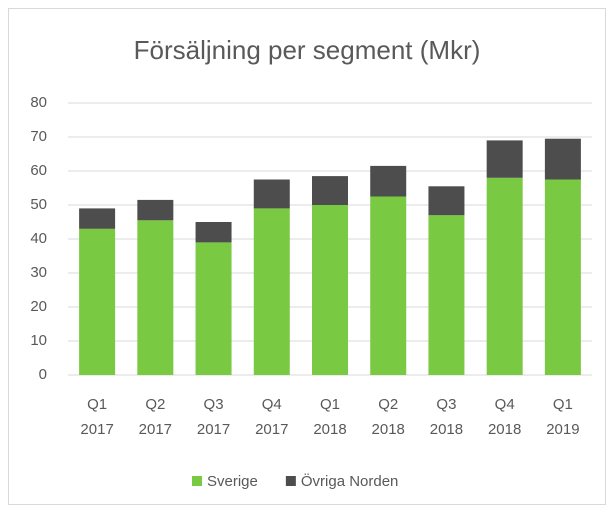 The image size is (614, 513). Describe the element at coordinates (38, 306) in the screenshot. I see `y-tick-label: 20` at that location.